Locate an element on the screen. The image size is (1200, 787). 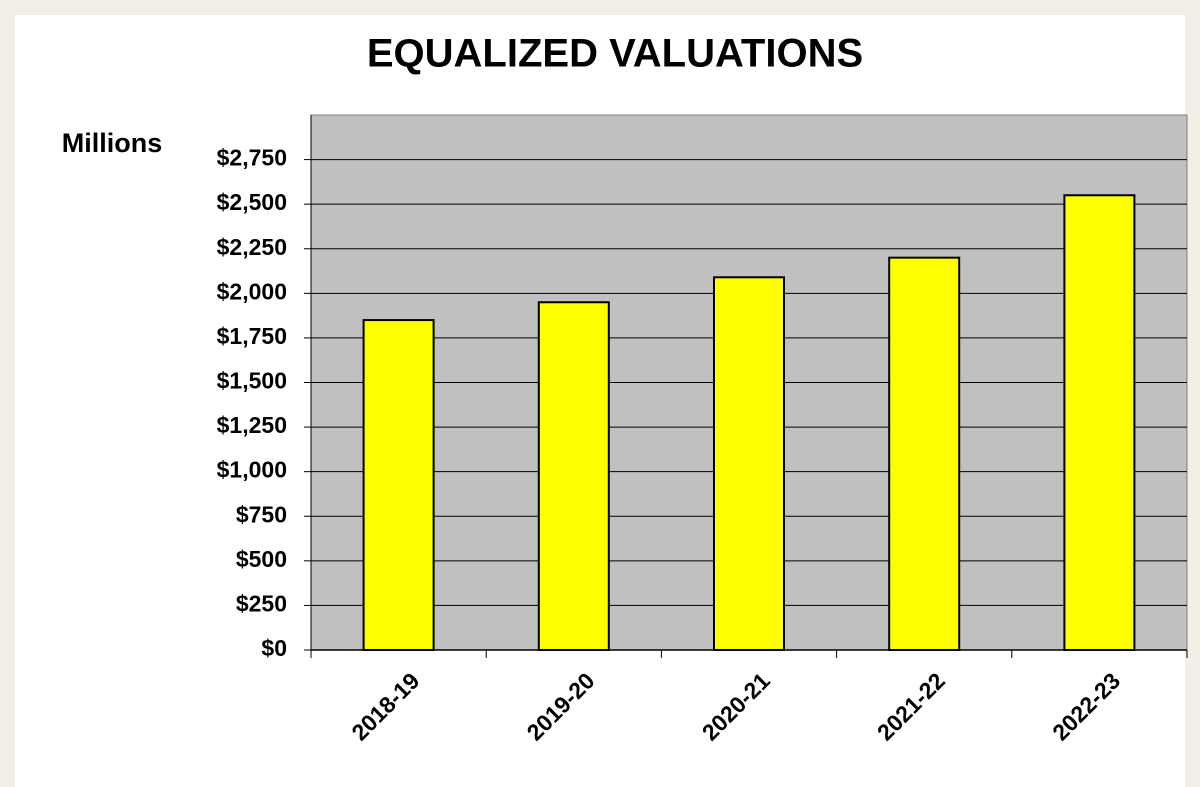
y-tick-label: $1,750 is located at coordinates (252, 336).